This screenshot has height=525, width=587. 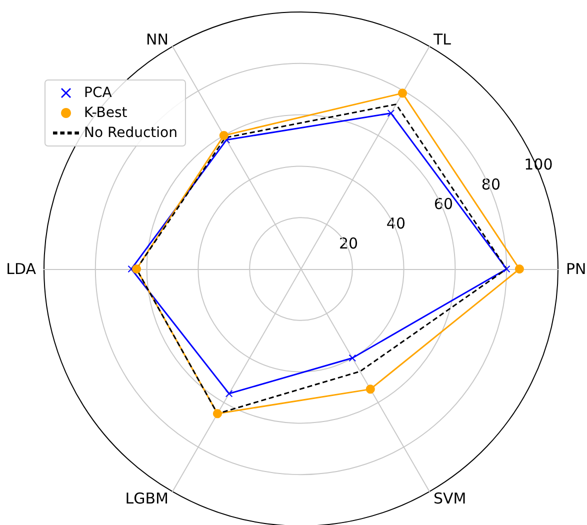 I want to click on spoke-label: TL, so click(x=442, y=39).